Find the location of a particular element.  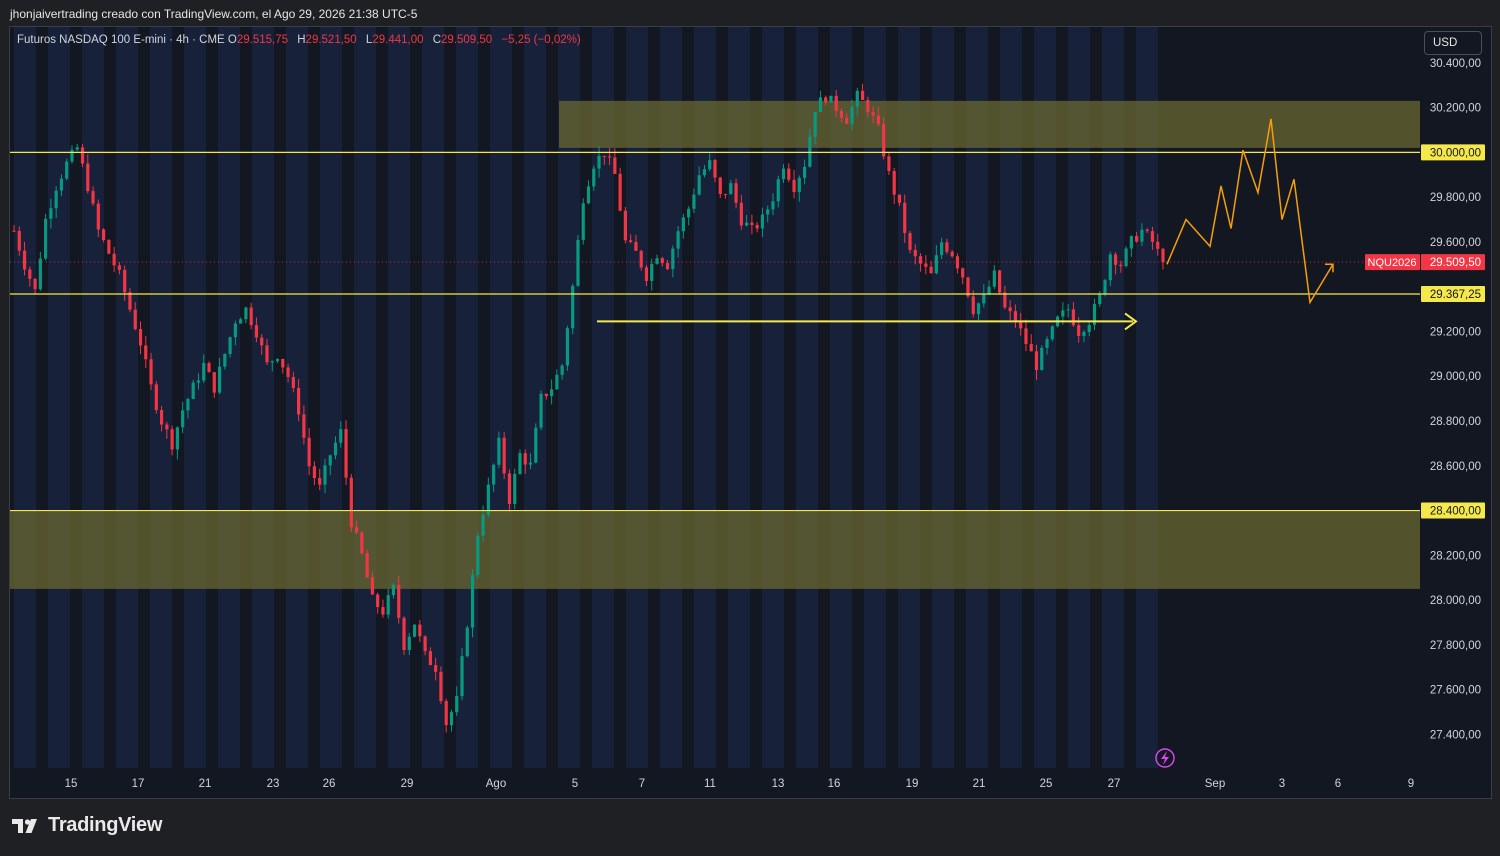

projection-path is located at coordinates (1250, 211).